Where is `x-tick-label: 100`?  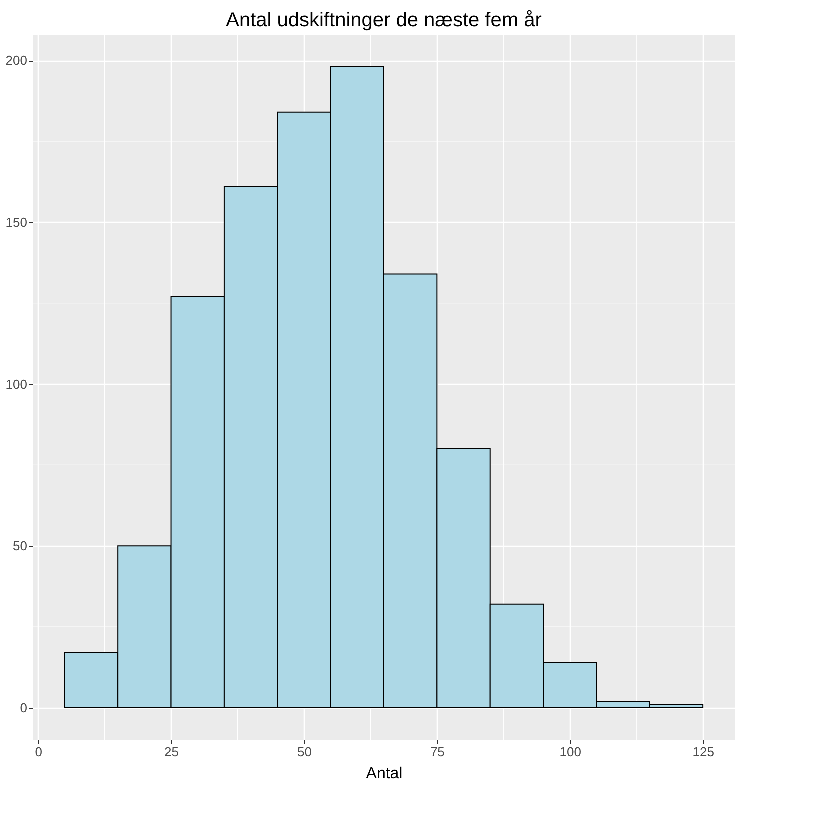 x-tick-label: 100 is located at coordinates (571, 752).